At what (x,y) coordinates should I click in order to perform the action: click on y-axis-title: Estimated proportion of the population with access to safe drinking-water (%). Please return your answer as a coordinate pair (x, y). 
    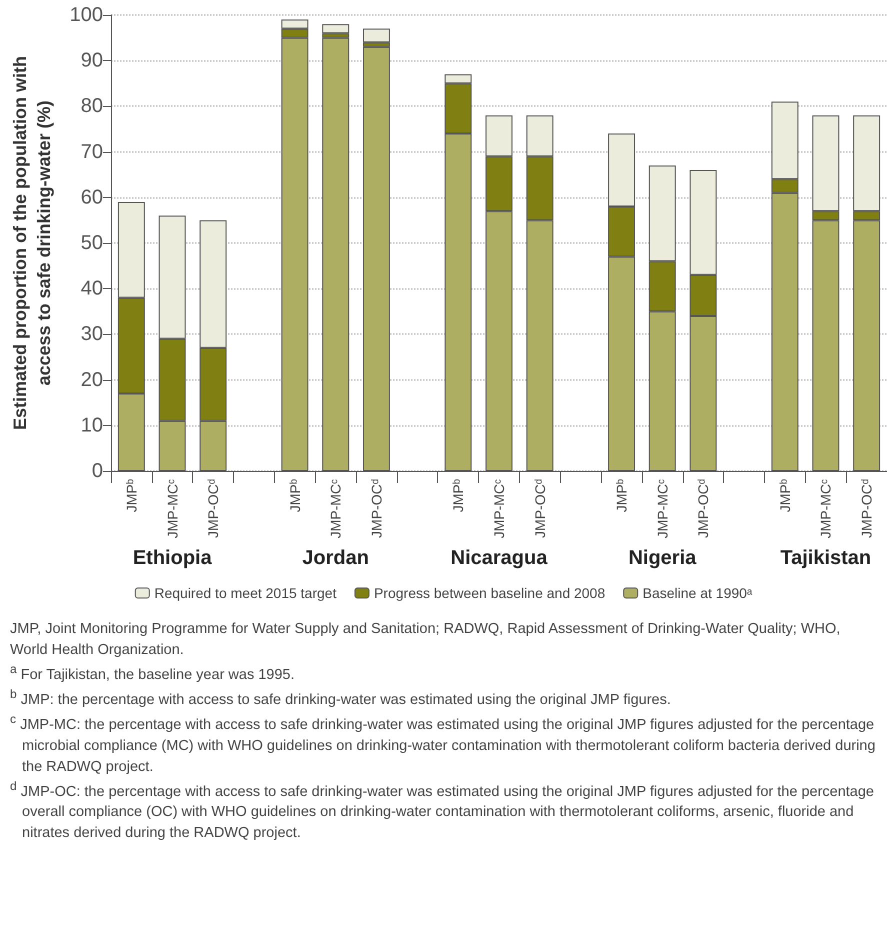
    Looking at the image, I should click on (32, 243).